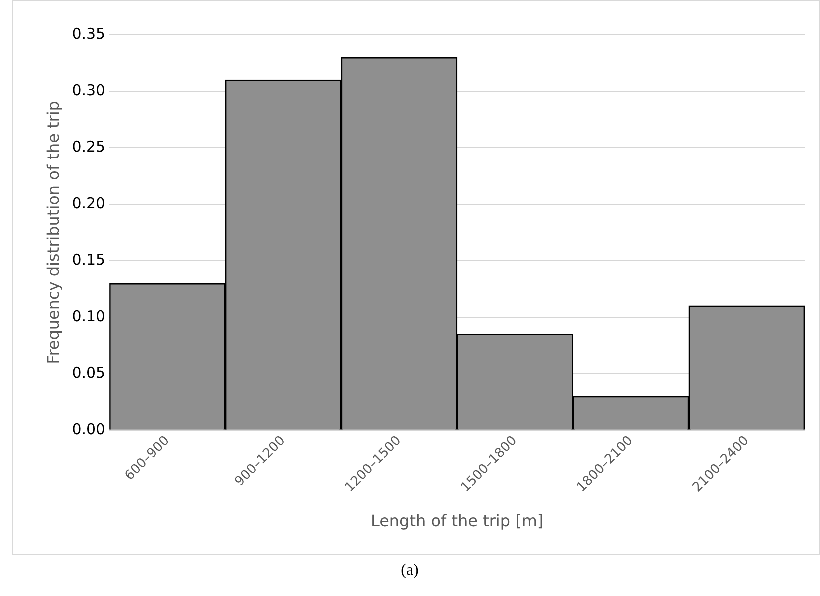 Image resolution: width=820 pixels, height=596 pixels. What do you see at coordinates (89, 373) in the screenshot?
I see `y-tick-label: 0.05` at bounding box center [89, 373].